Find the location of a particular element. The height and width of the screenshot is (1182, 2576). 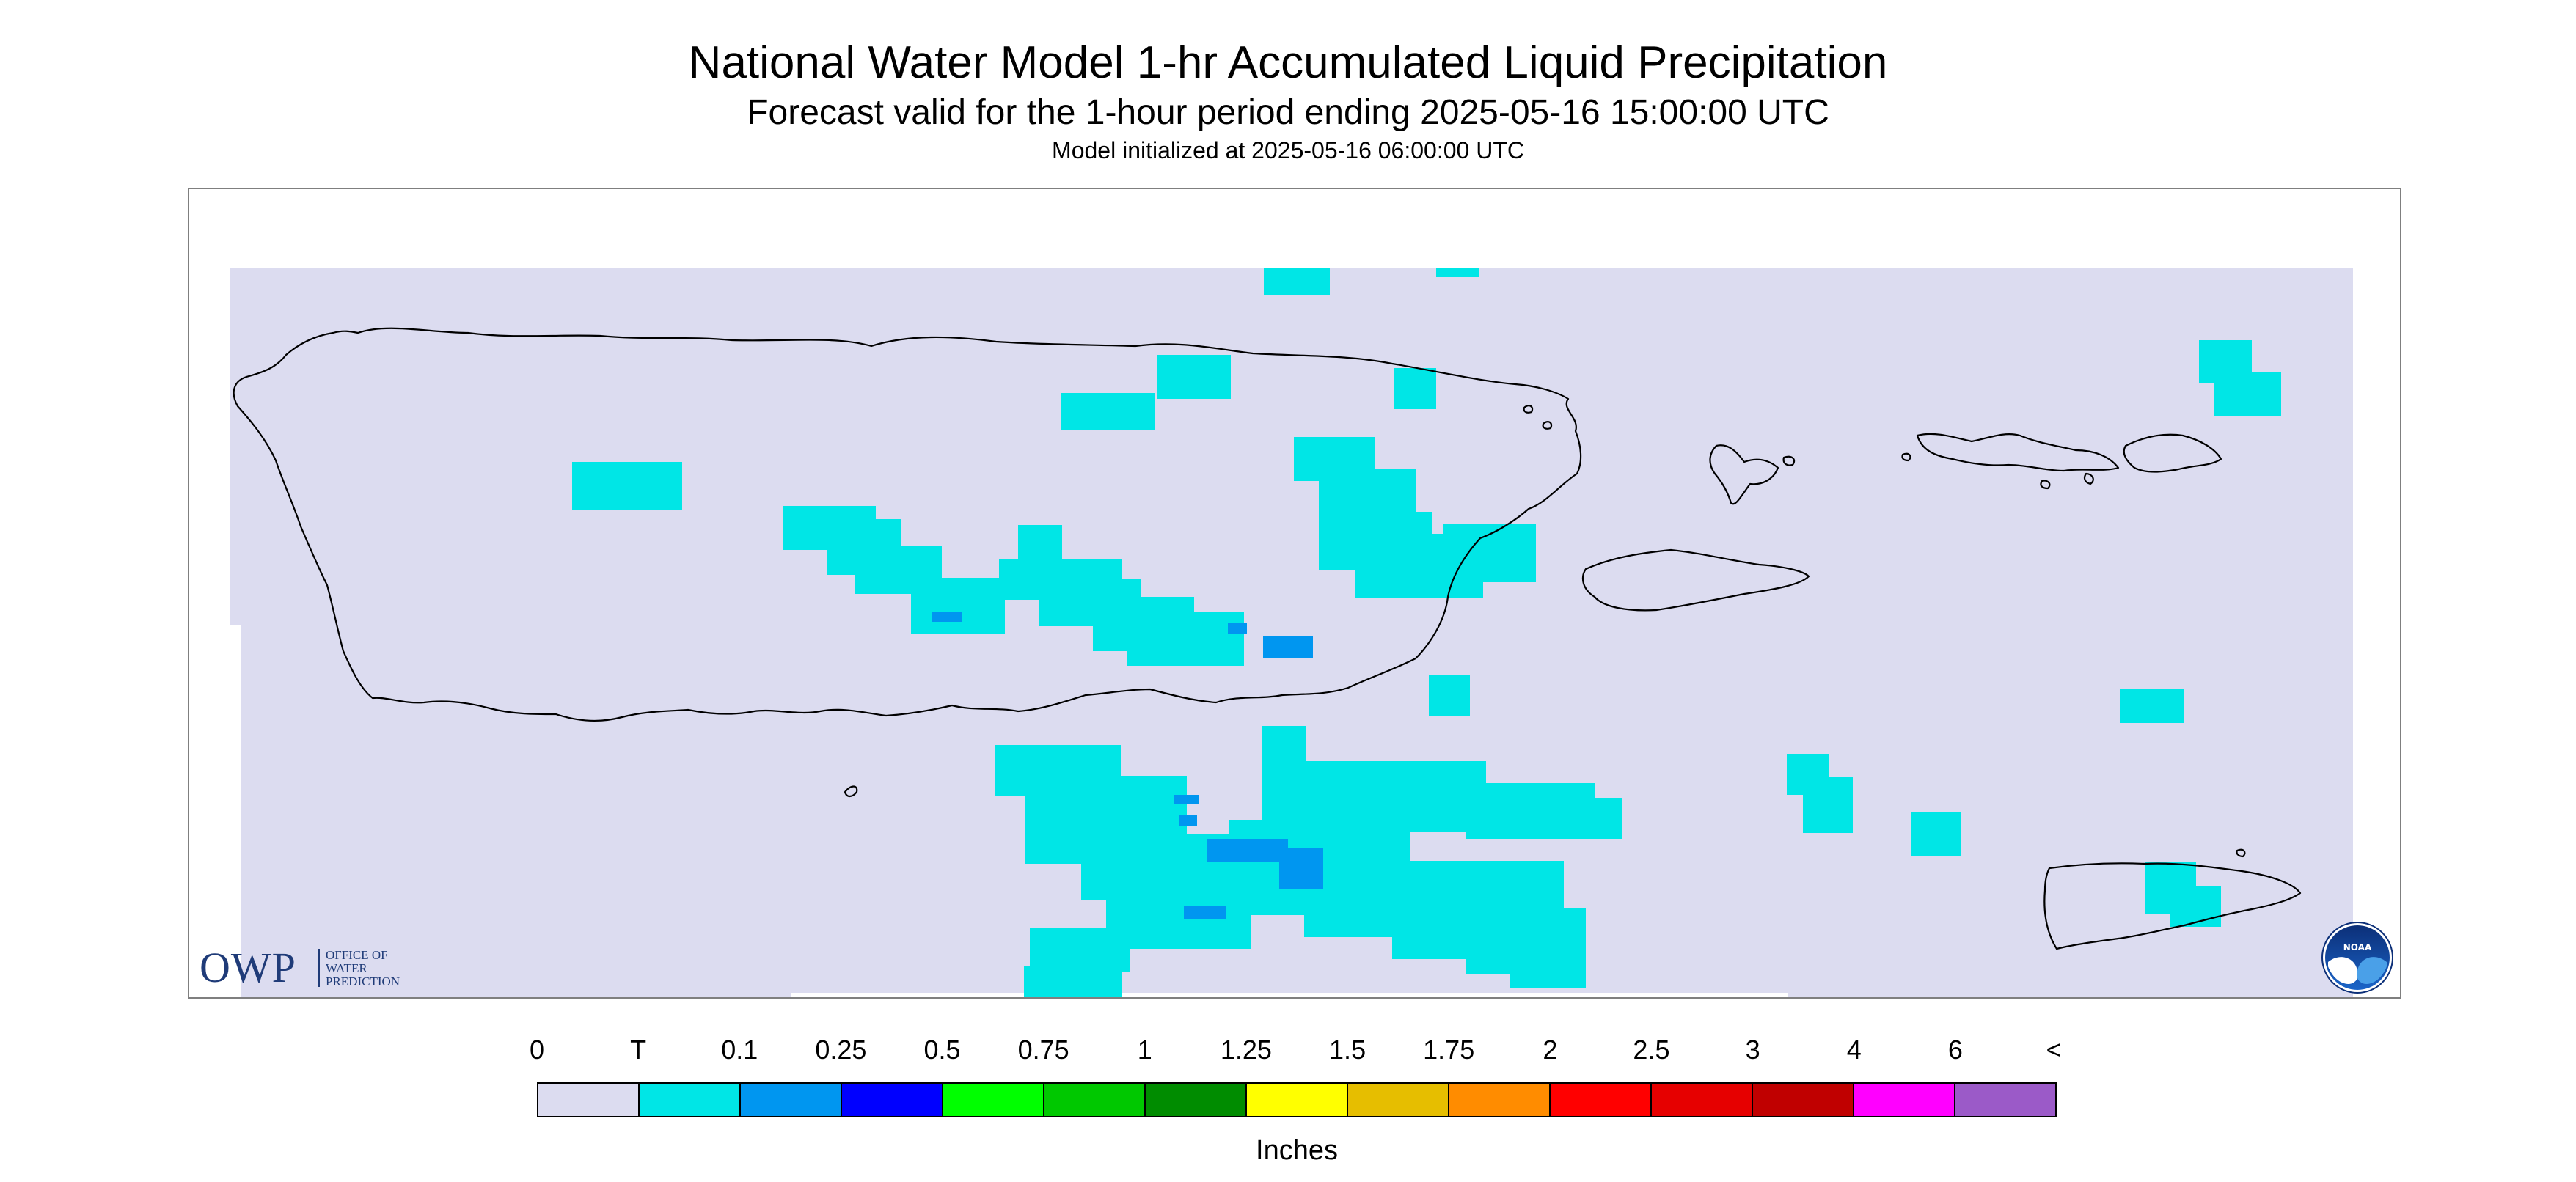

coast-st-croix is located at coordinates (2172, 906).